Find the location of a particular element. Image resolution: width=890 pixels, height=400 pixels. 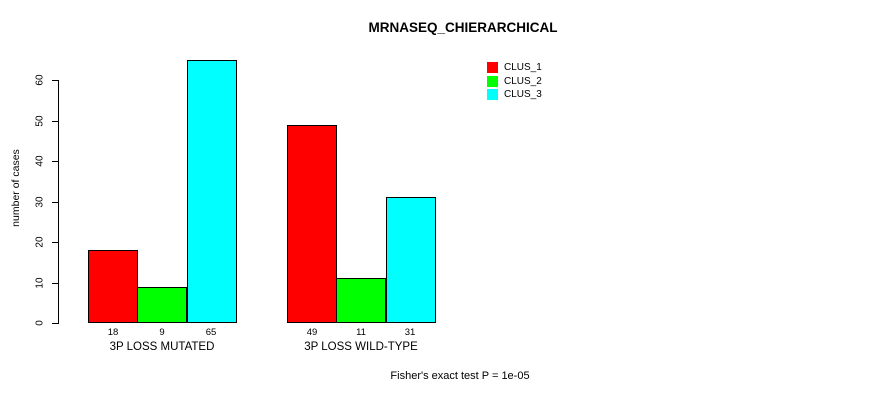

y-tick-label: 20 is located at coordinates (40, 242).